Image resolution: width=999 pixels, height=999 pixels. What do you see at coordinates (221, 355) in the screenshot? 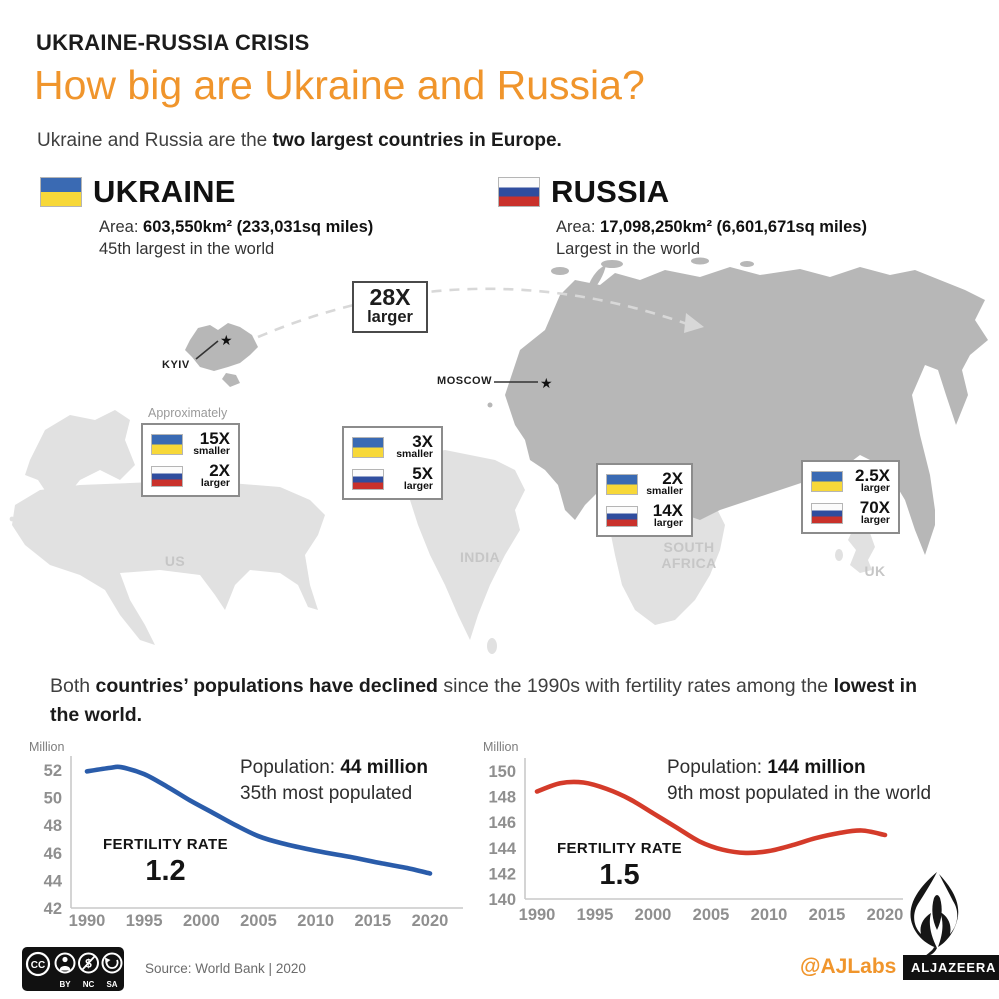
I see `ukraine-map-silhouette` at bounding box center [221, 355].